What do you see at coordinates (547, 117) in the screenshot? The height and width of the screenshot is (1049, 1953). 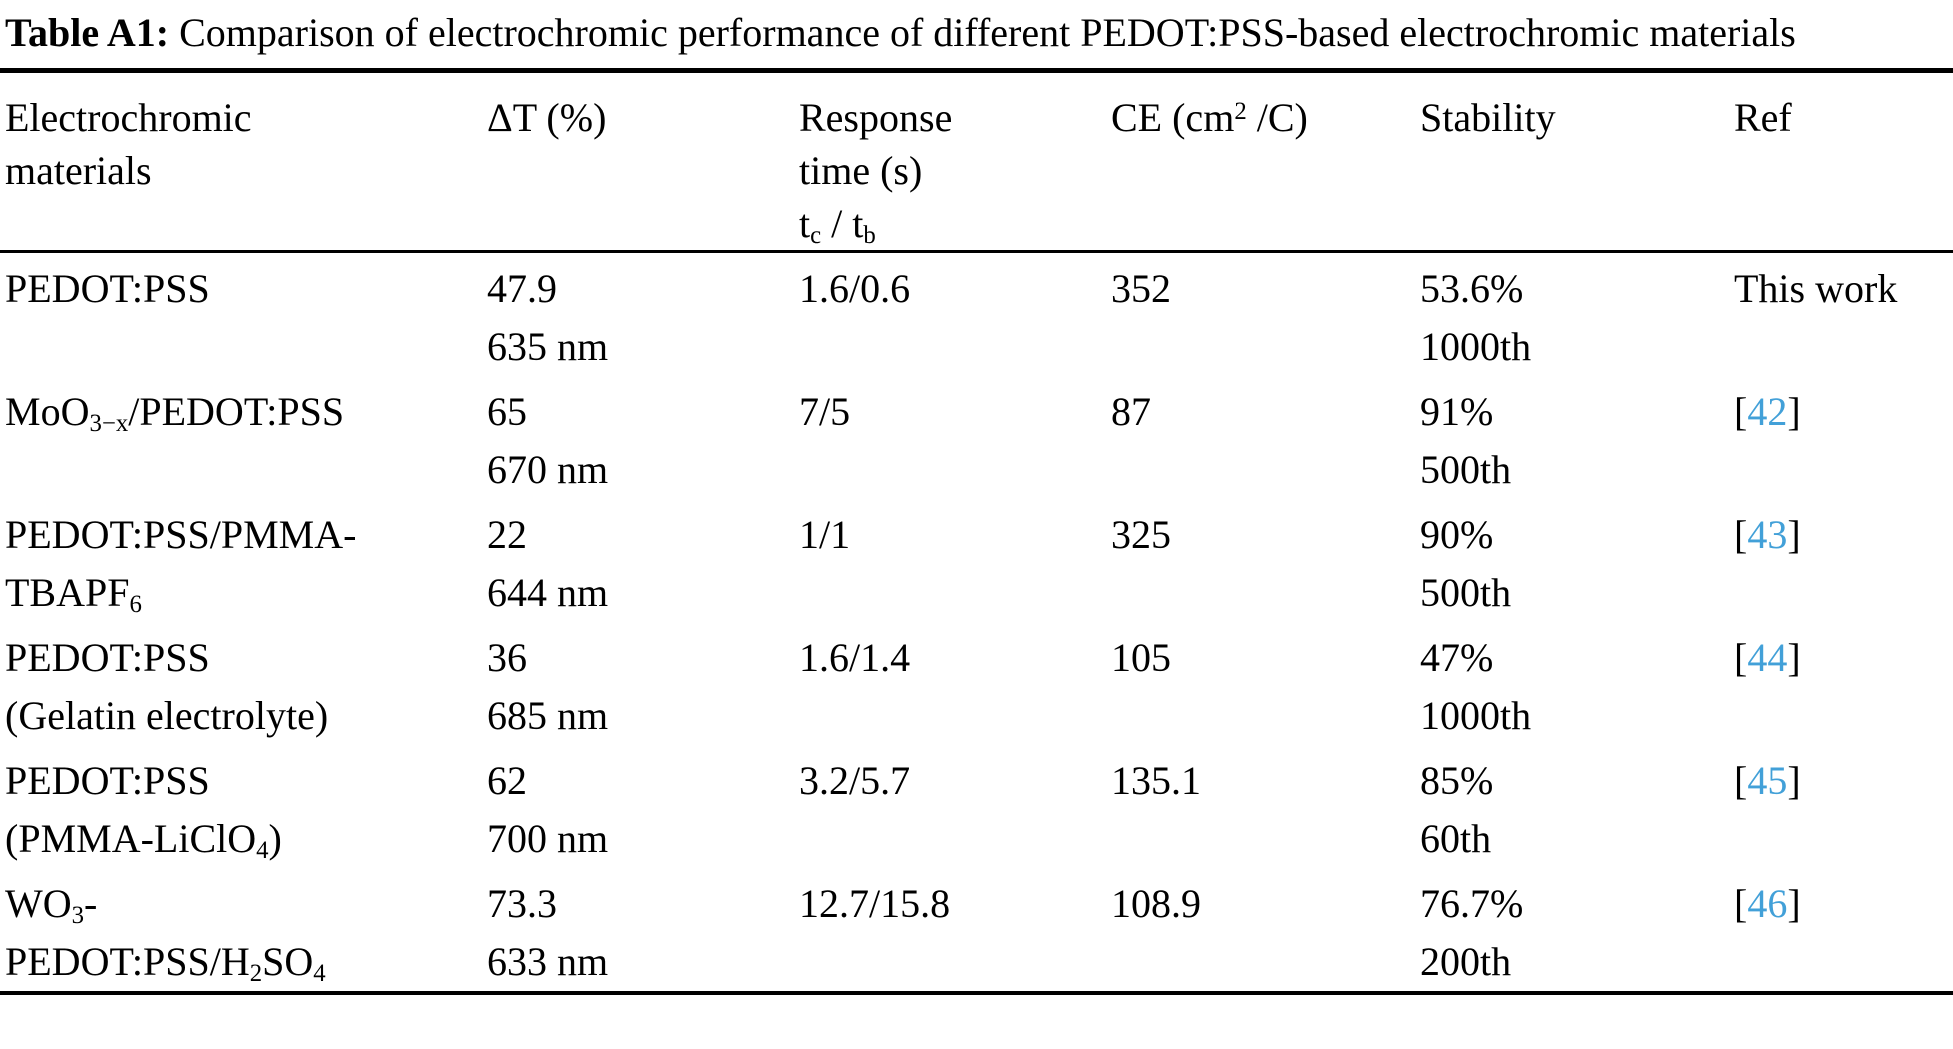 I see `header-line: ΔT (%)` at bounding box center [547, 117].